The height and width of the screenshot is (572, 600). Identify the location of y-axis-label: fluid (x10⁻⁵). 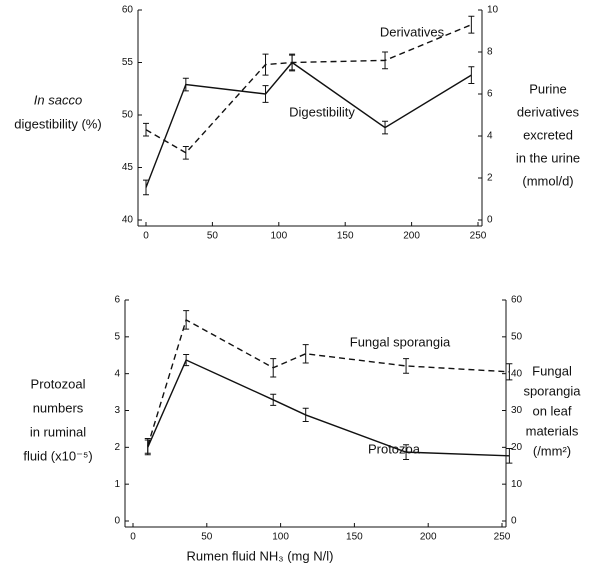
(57, 455).